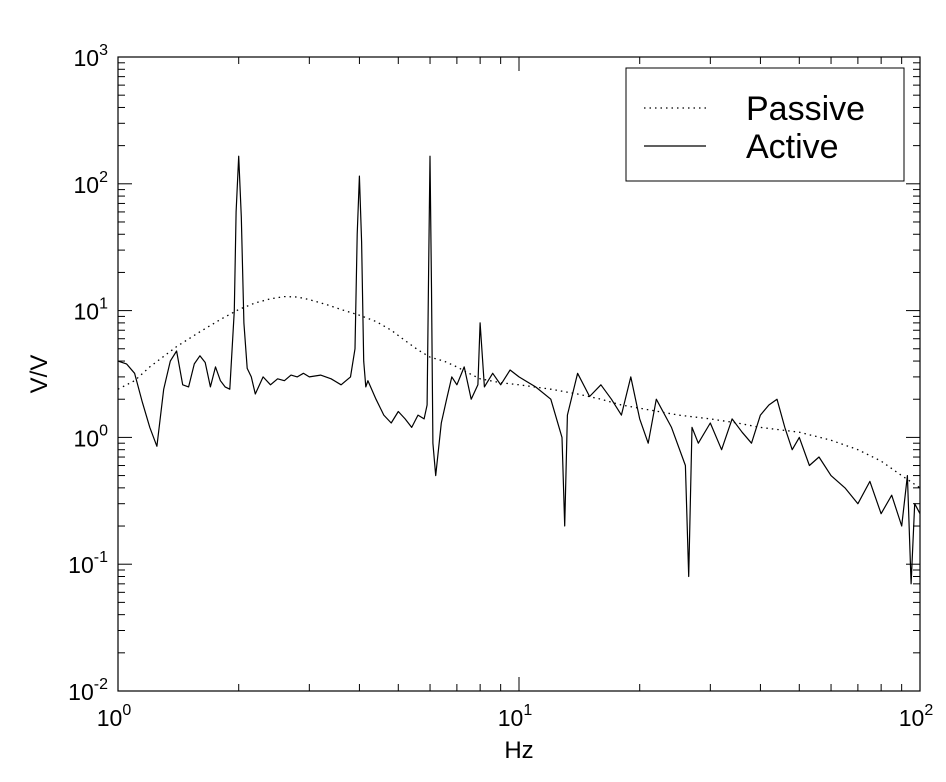 The height and width of the screenshot is (782, 946). I want to click on y-tick-label: 10⁻¹, so click(88, 563).